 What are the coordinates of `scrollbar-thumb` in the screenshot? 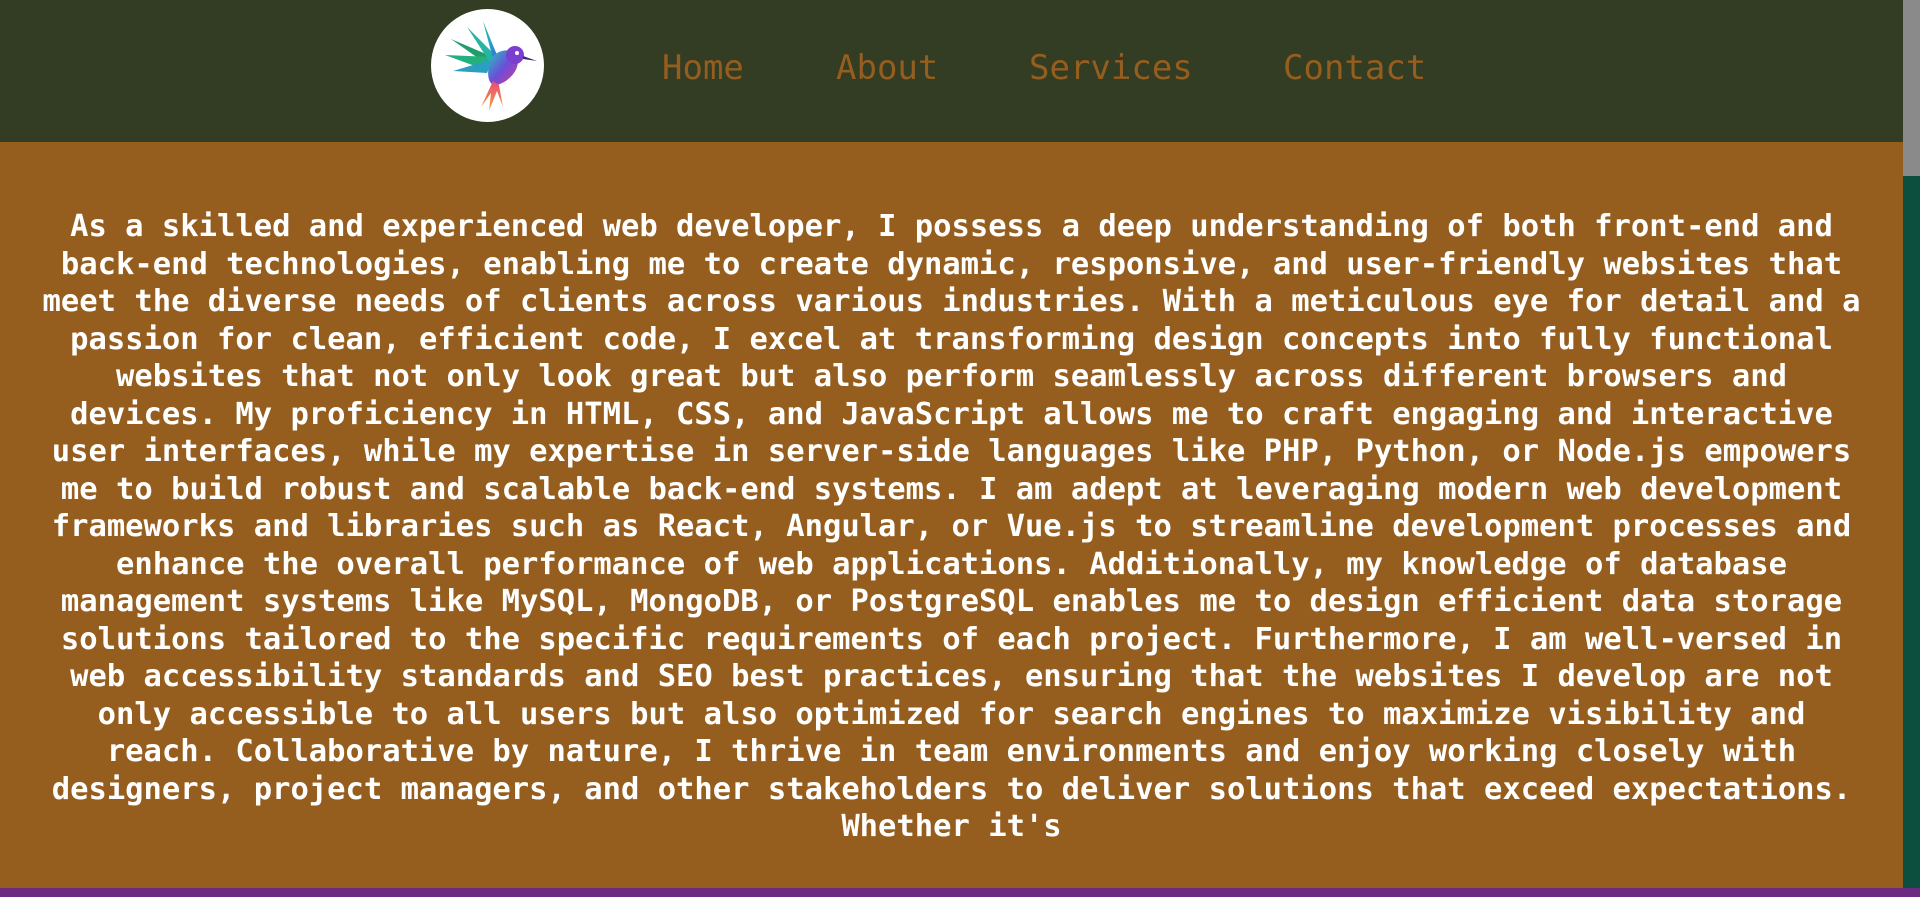 It's located at (1911, 88).